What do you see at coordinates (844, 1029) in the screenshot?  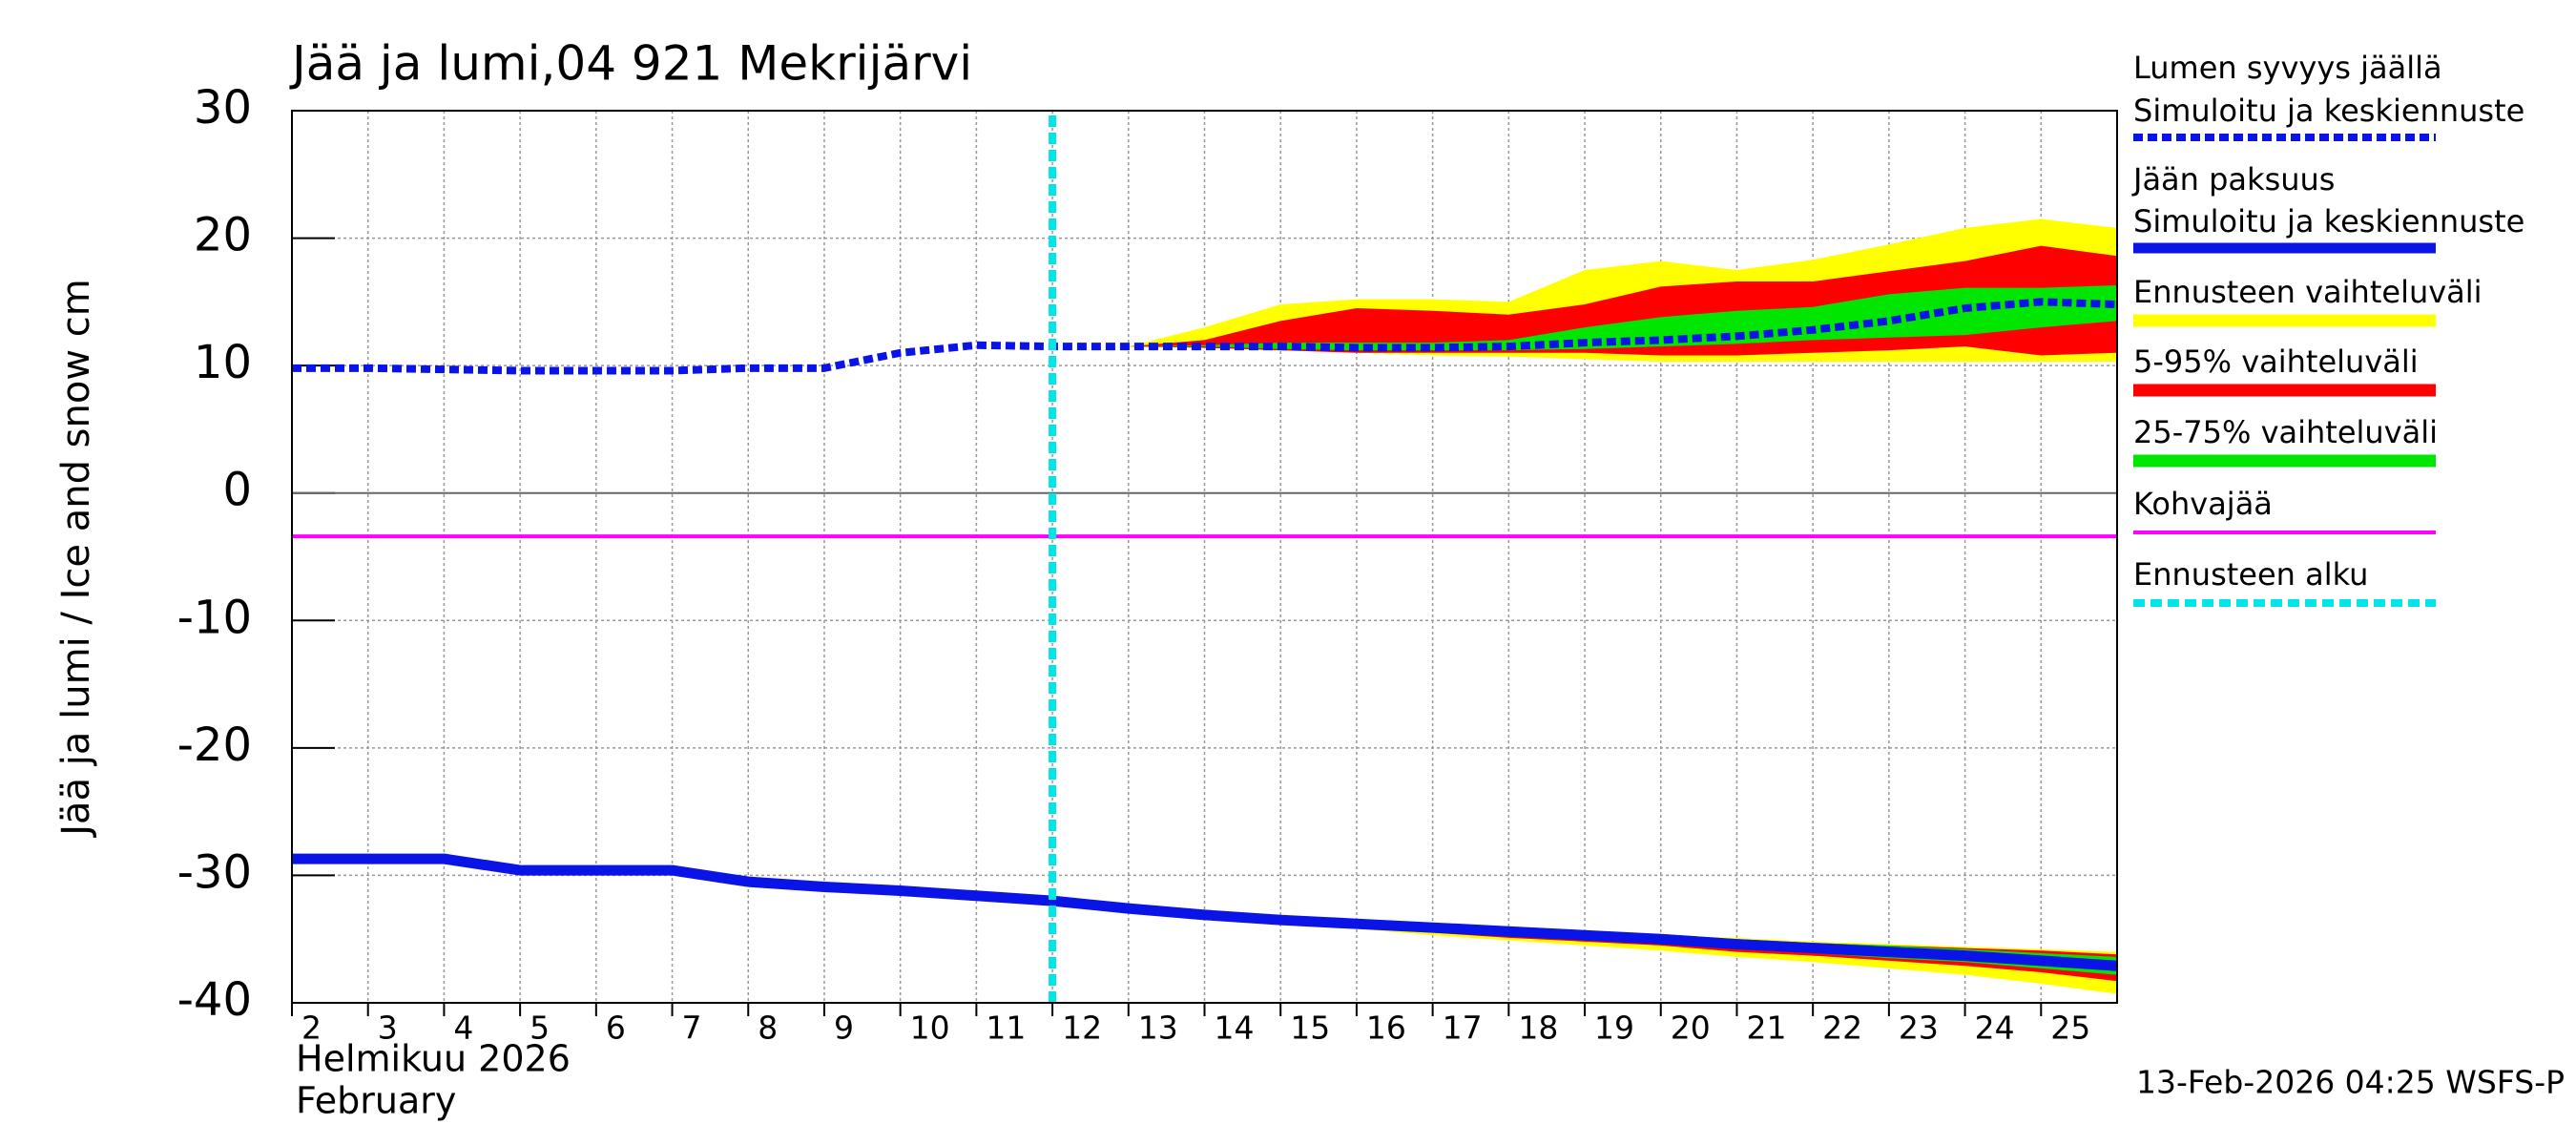 I see `x-tick-label: 9` at bounding box center [844, 1029].